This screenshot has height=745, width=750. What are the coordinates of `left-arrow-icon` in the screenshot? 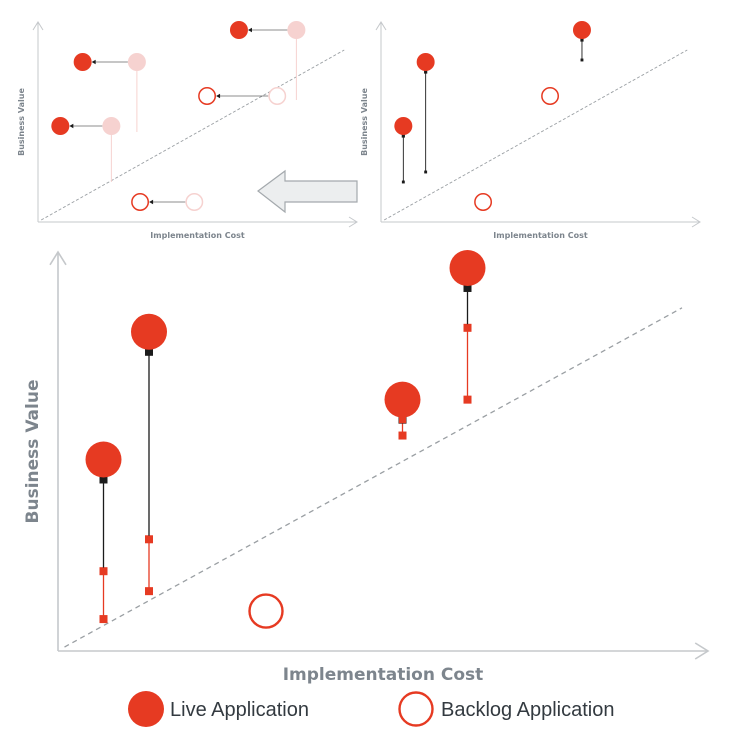 It's located at (307, 191).